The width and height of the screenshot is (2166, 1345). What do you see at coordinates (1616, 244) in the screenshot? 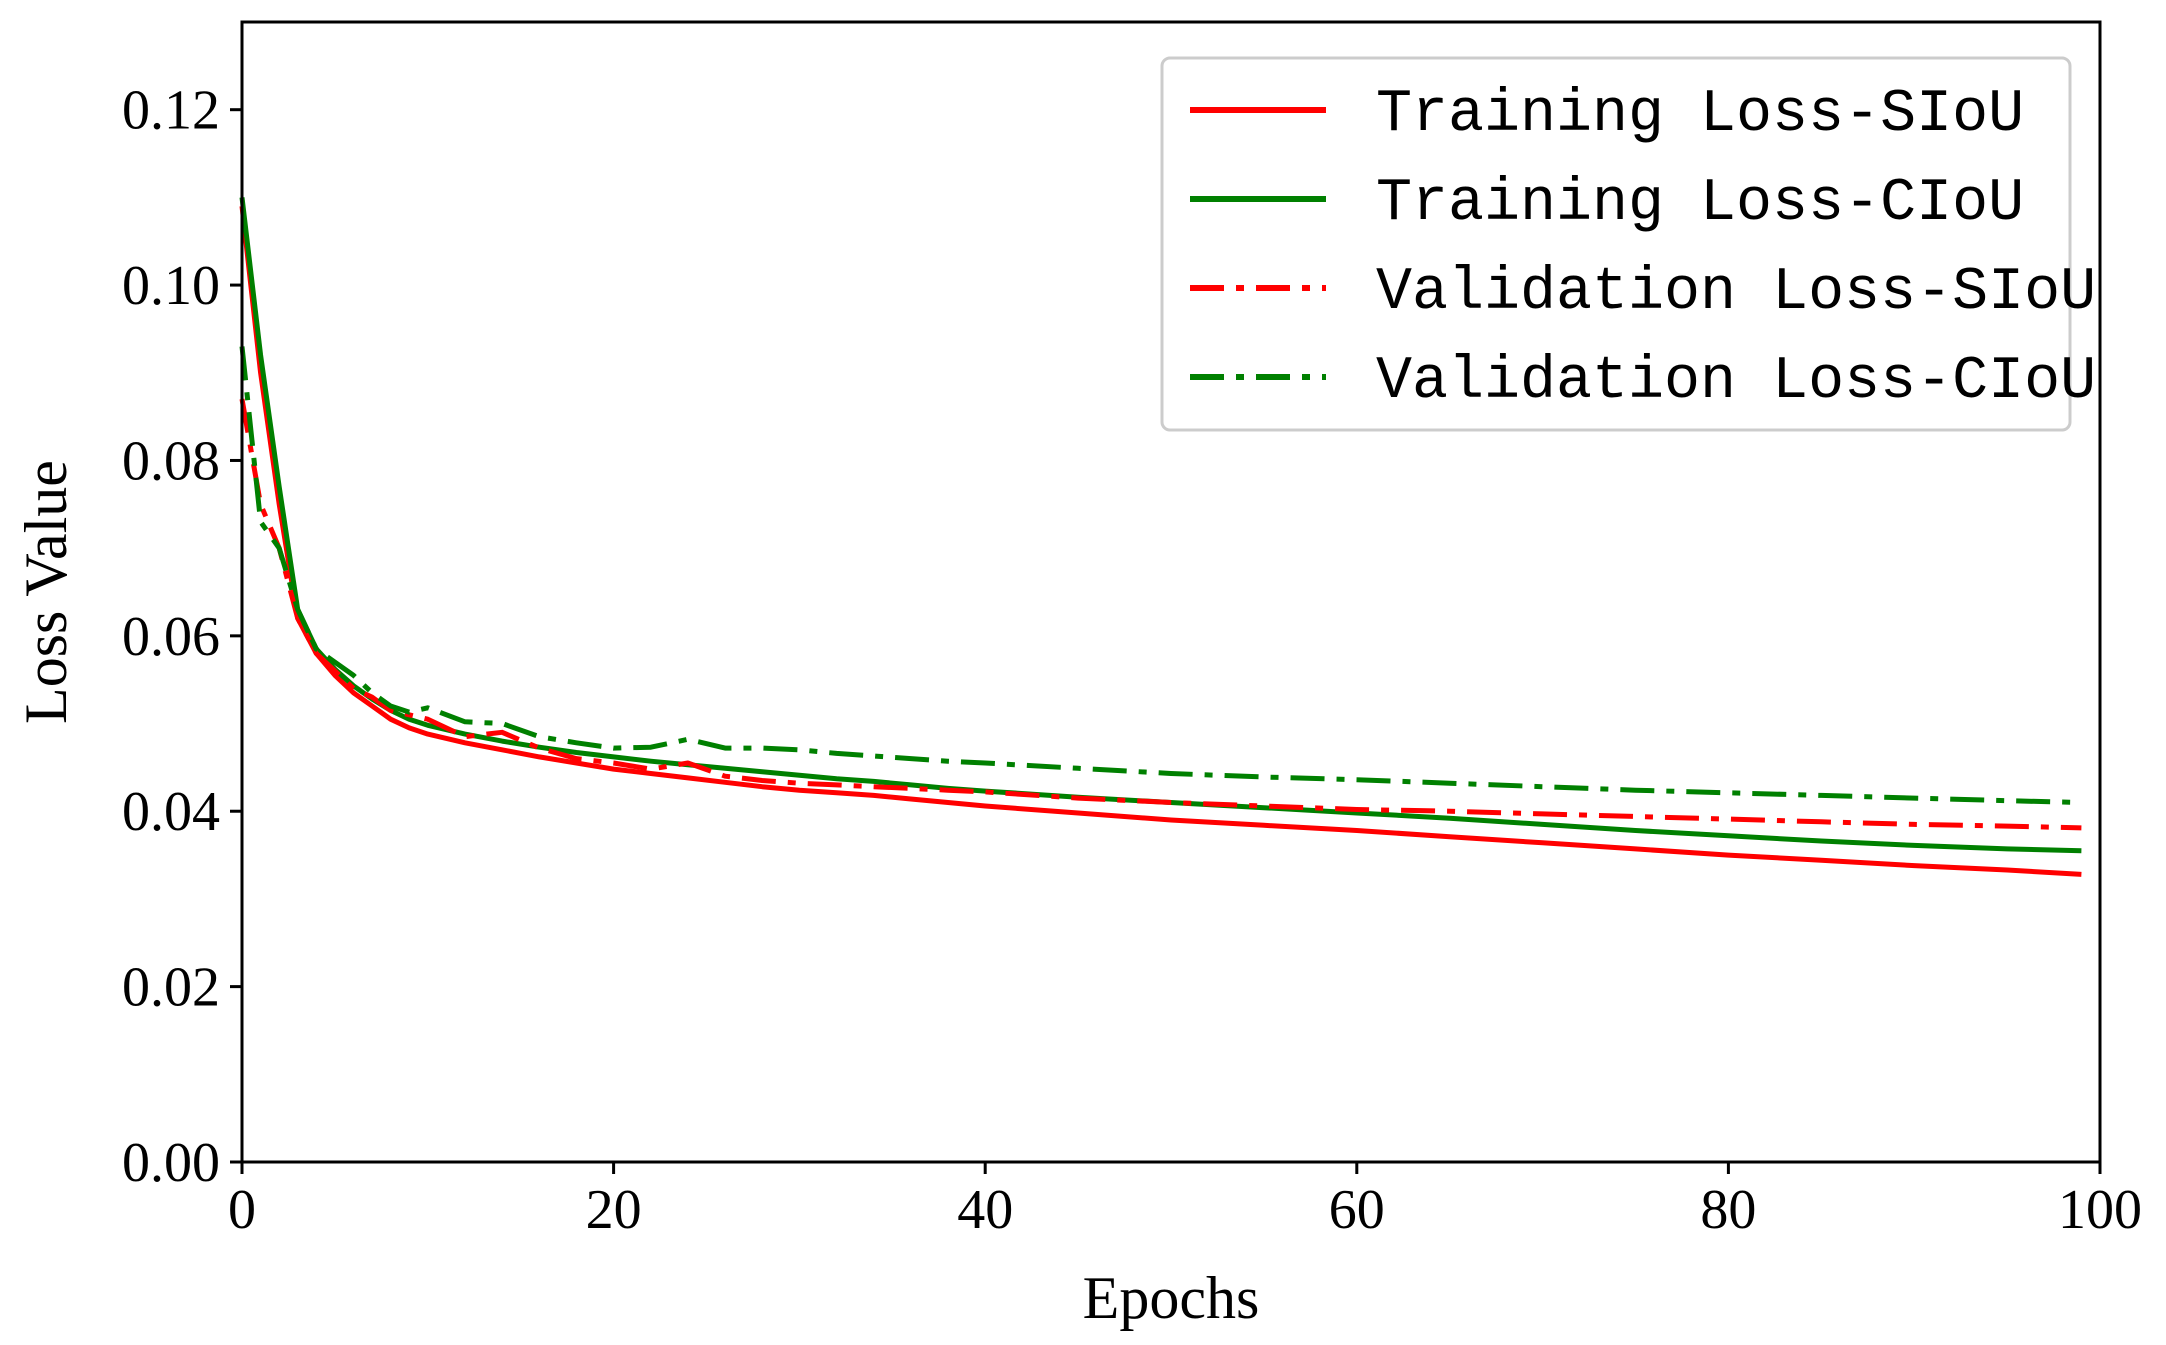
I see `legend-box` at bounding box center [1616, 244].